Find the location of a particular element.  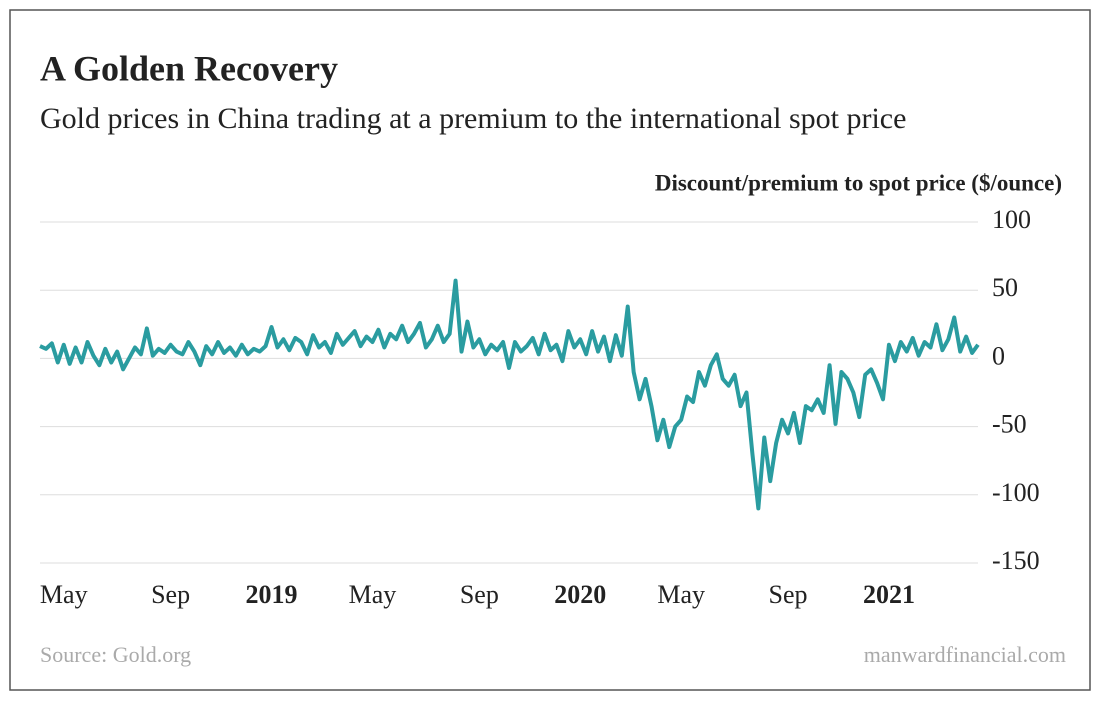

y-tick-label: -50 is located at coordinates (1009, 424).